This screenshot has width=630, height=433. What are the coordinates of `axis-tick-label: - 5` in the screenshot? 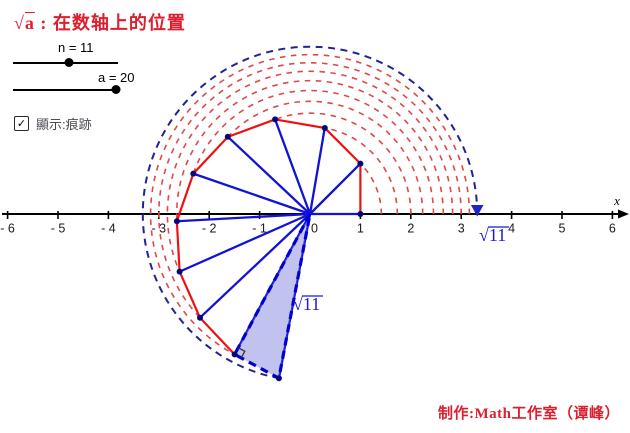 It's located at (58, 229).